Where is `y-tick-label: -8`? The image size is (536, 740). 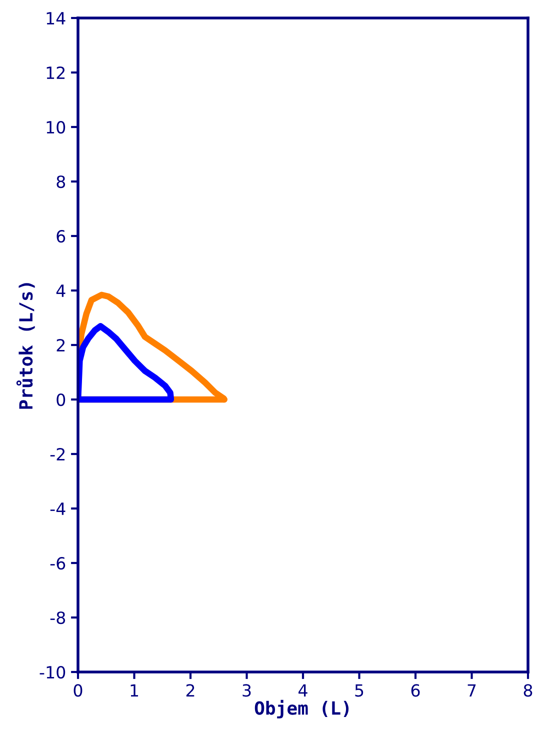
y-tick-label: -8 is located at coordinates (58, 617).